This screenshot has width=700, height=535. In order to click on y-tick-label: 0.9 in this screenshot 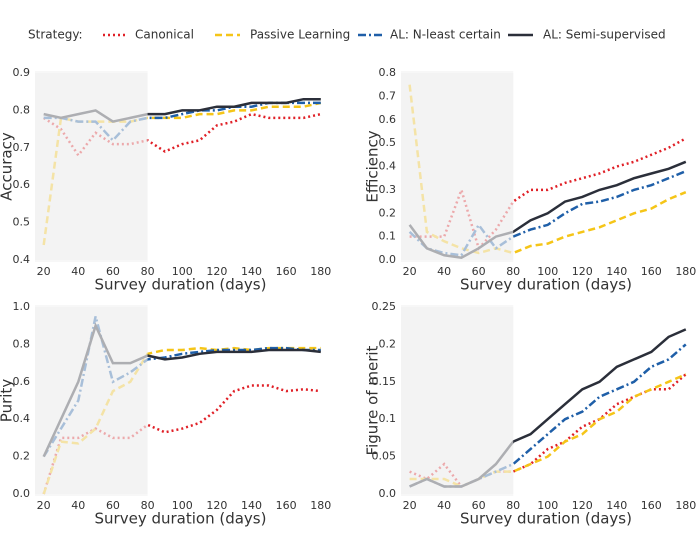, I will do `click(22, 72)`.